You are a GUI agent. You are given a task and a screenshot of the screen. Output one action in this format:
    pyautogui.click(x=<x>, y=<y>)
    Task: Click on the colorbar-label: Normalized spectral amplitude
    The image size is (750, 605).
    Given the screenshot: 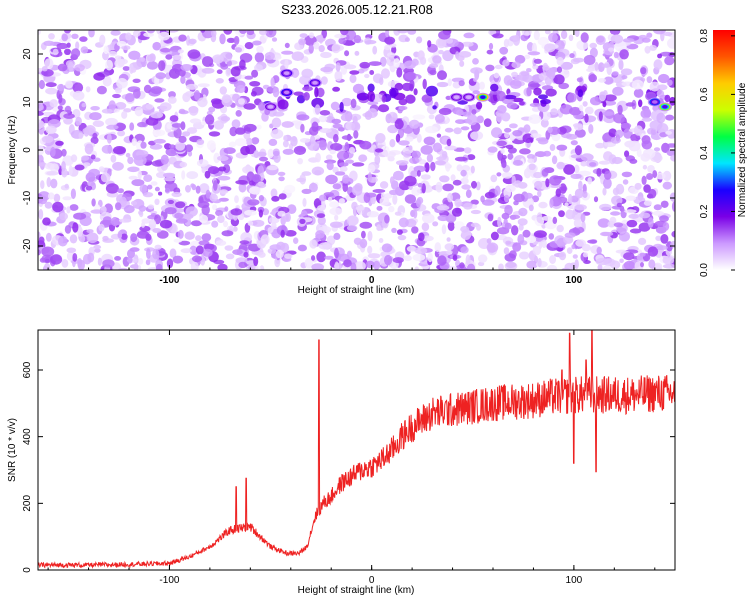 What is the action you would take?
    pyautogui.click(x=742, y=149)
    